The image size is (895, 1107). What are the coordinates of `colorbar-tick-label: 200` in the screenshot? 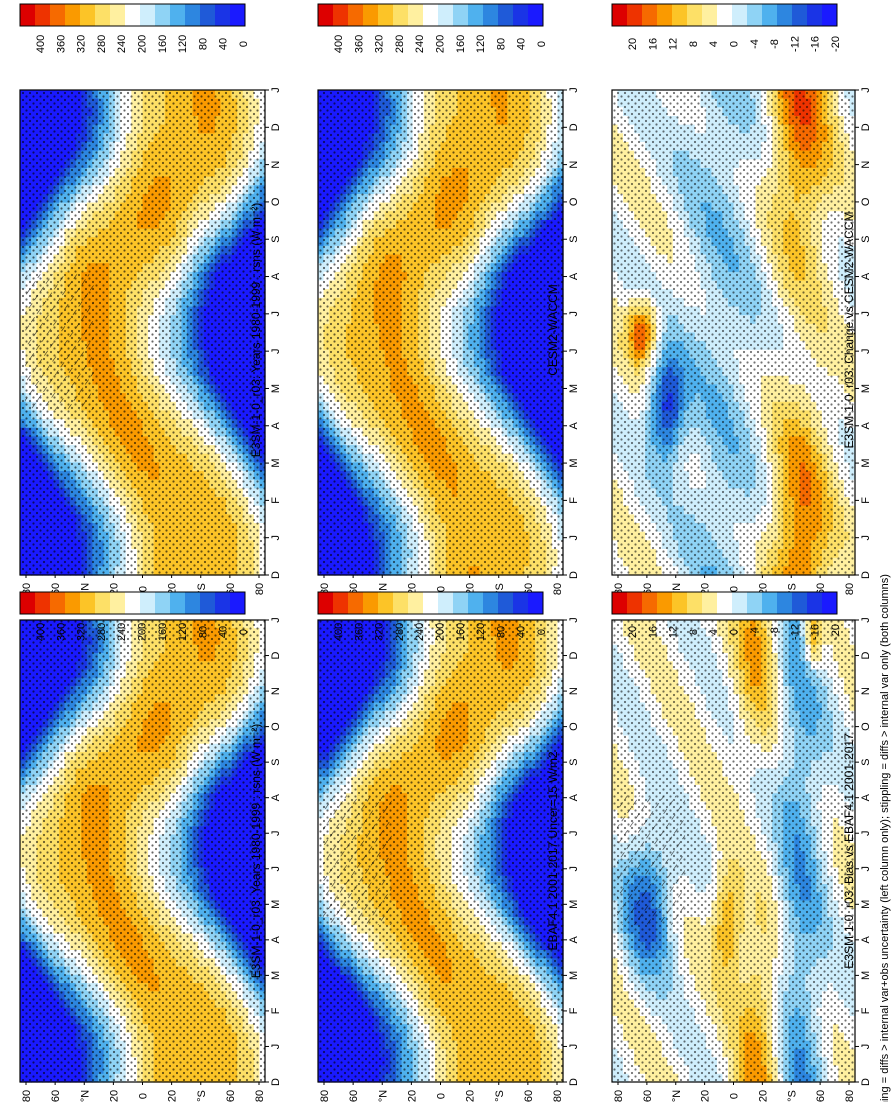 It's located at (143, 44).